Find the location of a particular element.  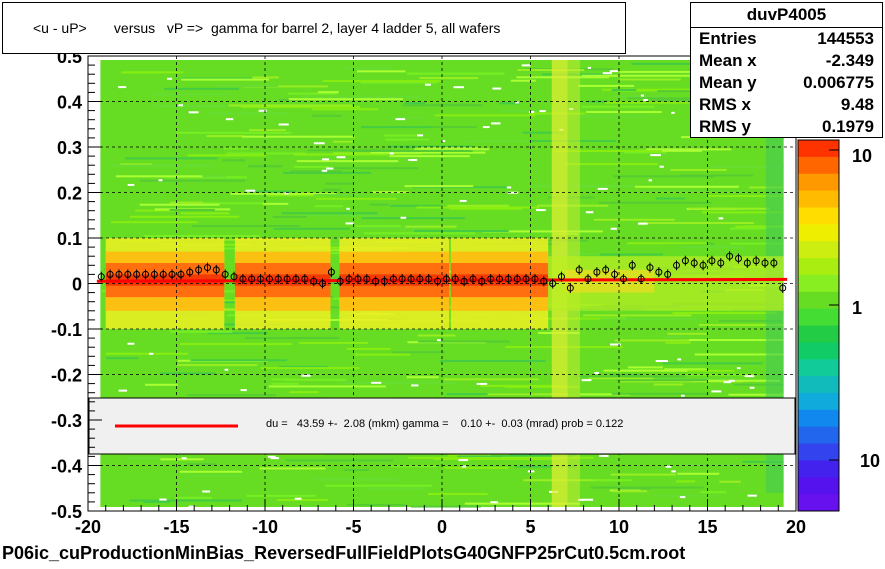

stats-row-mean-y: Mean y 0.006775 is located at coordinates (786, 83).